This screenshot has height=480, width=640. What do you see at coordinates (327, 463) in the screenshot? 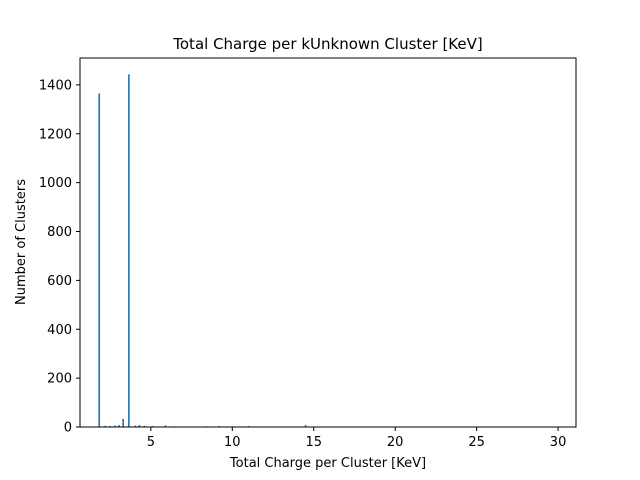
I see `x-axis-label: Total Charge per Cluster [KeV]` at bounding box center [327, 463].